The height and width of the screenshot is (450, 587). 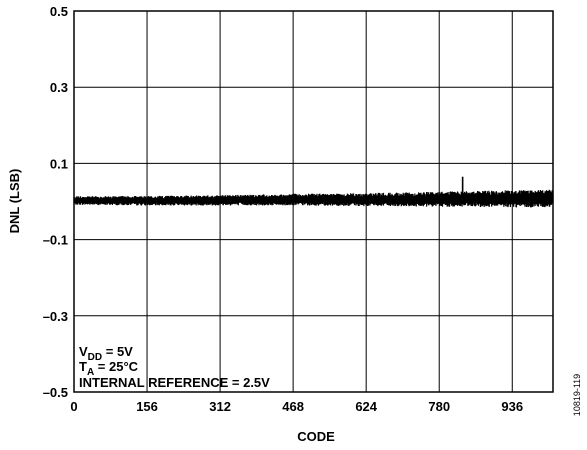 What do you see at coordinates (55, 202) in the screenshot?
I see `y-tick-labels: 0.5 0.3 0.1 –0.1 –0.3 –0.5` at bounding box center [55, 202].